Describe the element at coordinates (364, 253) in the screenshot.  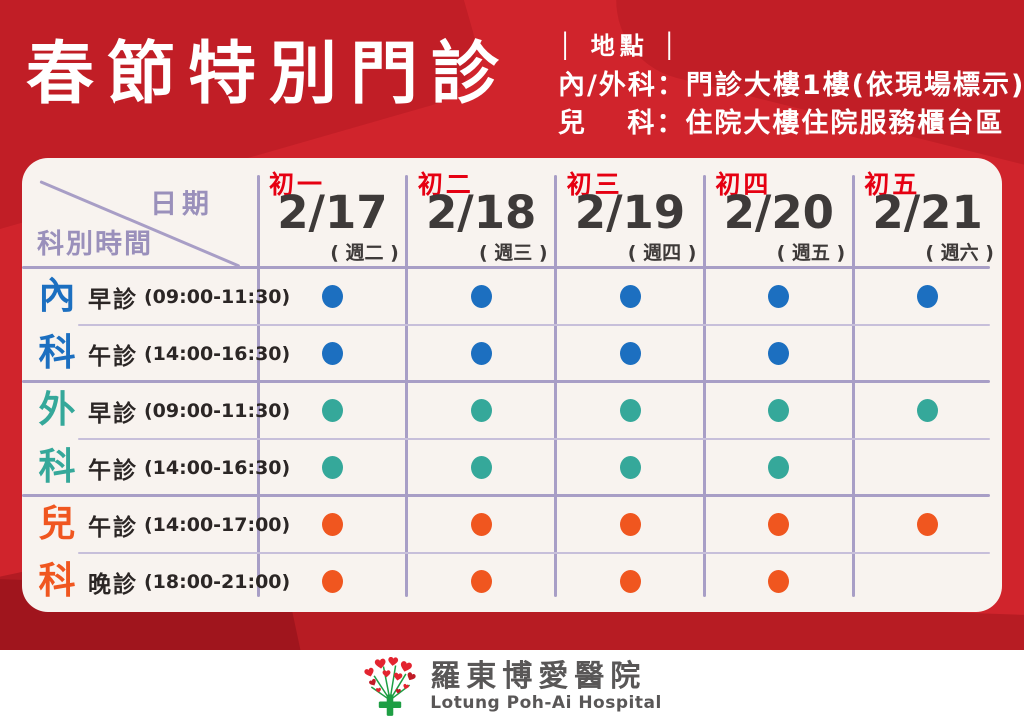
I see `weekday-label: ( 週二 )` at that location.